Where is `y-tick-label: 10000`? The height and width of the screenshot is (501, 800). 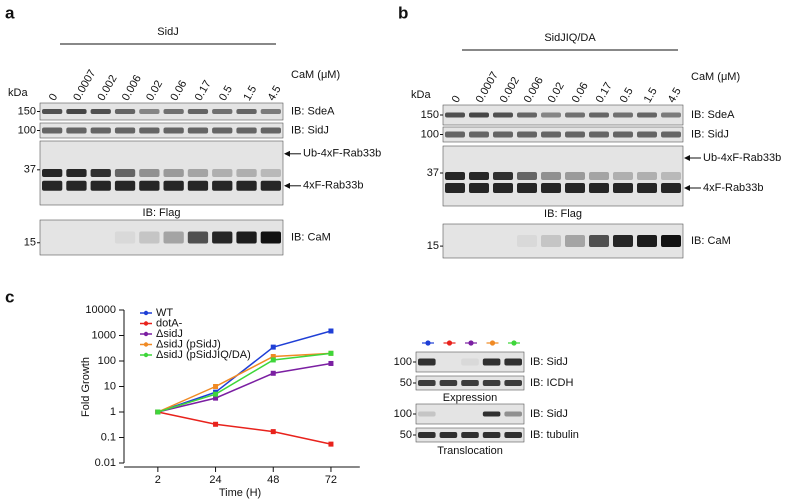
y-tick-label: 10000 is located at coordinates (100, 310).